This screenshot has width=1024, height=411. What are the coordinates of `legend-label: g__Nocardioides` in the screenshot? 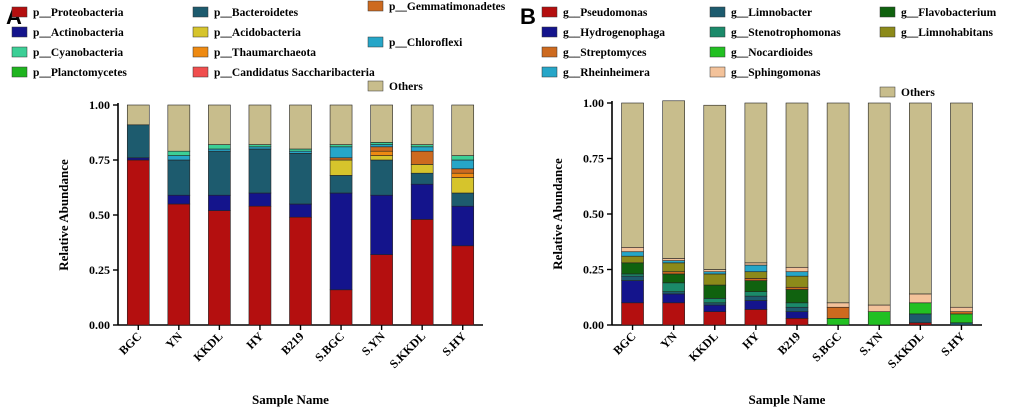 It's located at (772, 53).